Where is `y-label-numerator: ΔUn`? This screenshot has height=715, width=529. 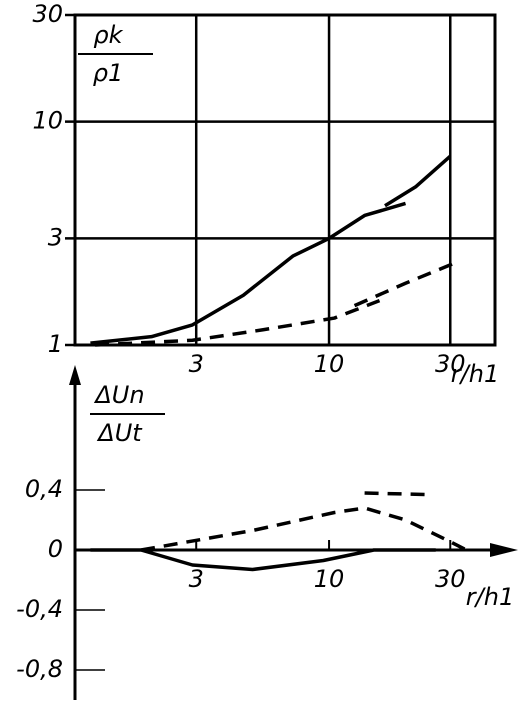 y-label-numerator: ΔUn is located at coordinates (118, 395).